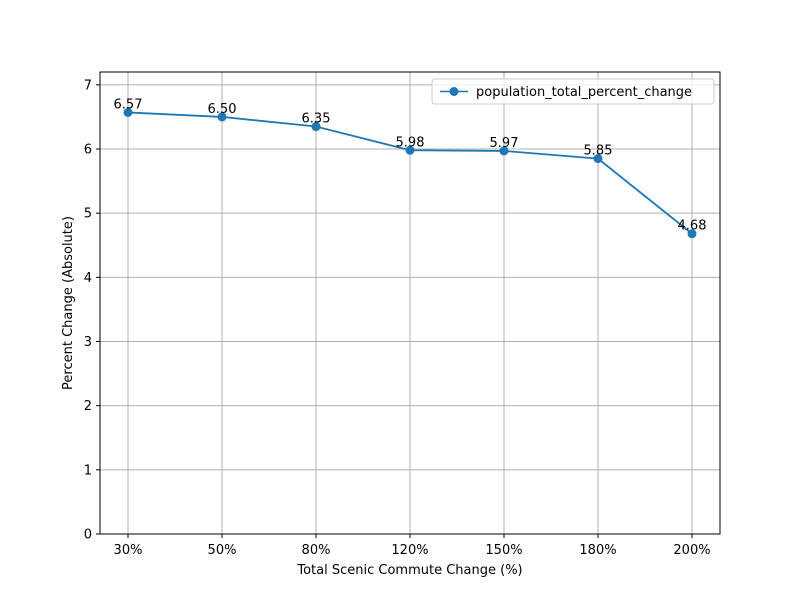  Describe the element at coordinates (88, 214) in the screenshot. I see `y-tick-label: 5` at that location.